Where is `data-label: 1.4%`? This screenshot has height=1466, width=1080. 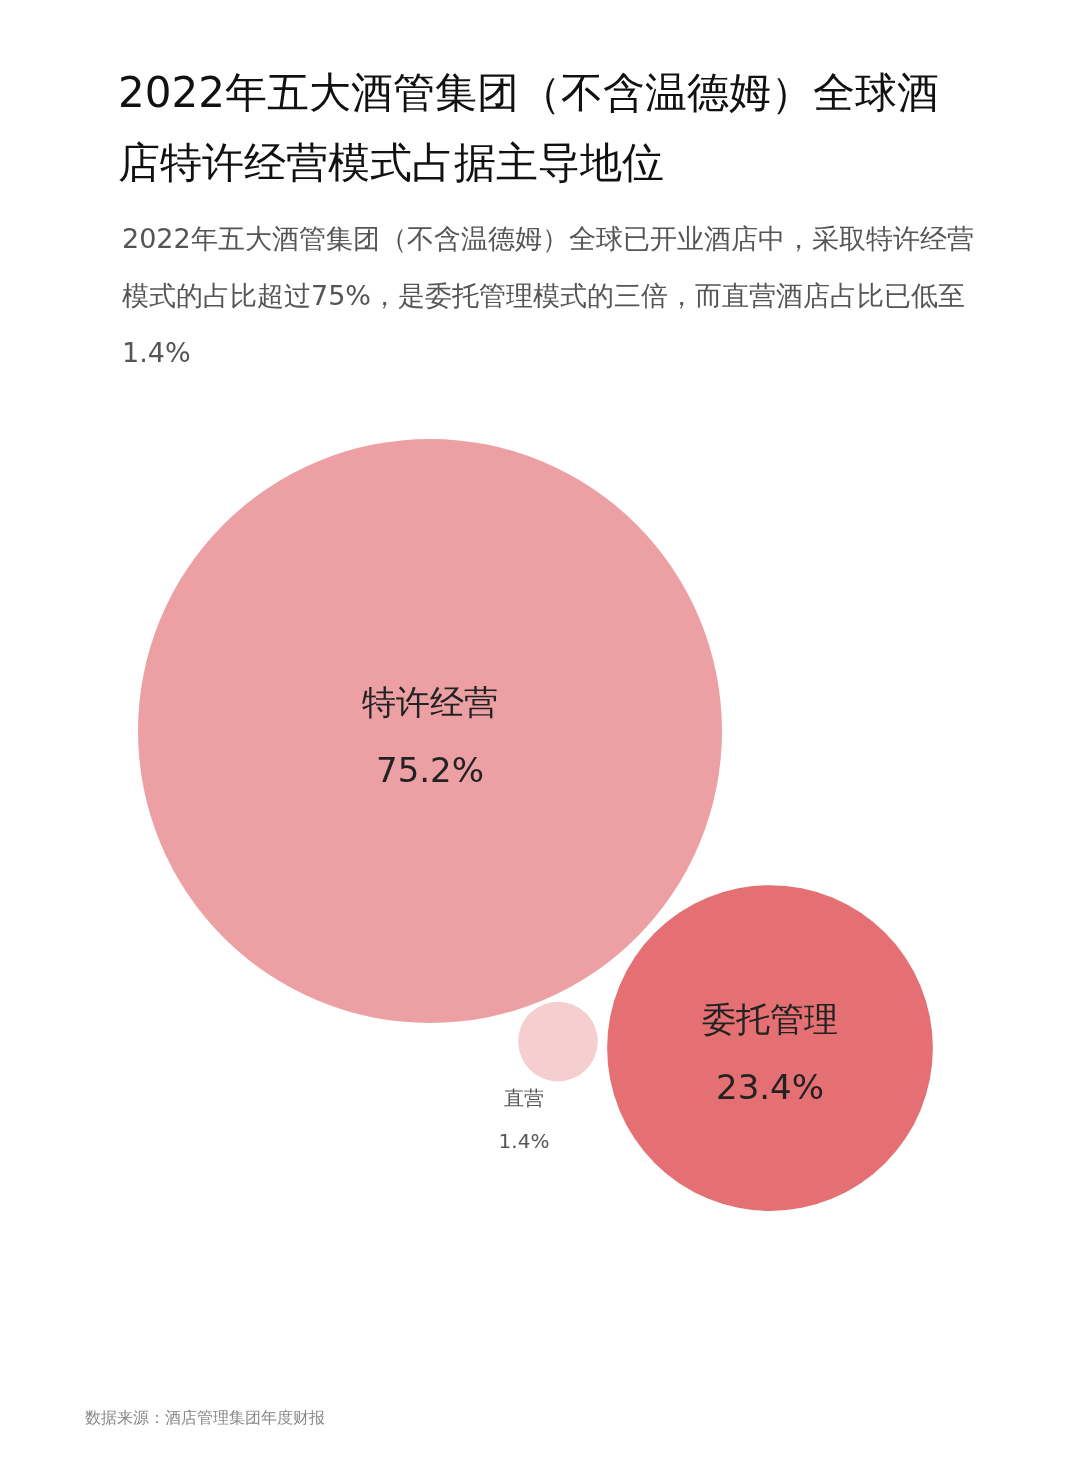
data-label: 1.4% is located at coordinates (524, 1140).